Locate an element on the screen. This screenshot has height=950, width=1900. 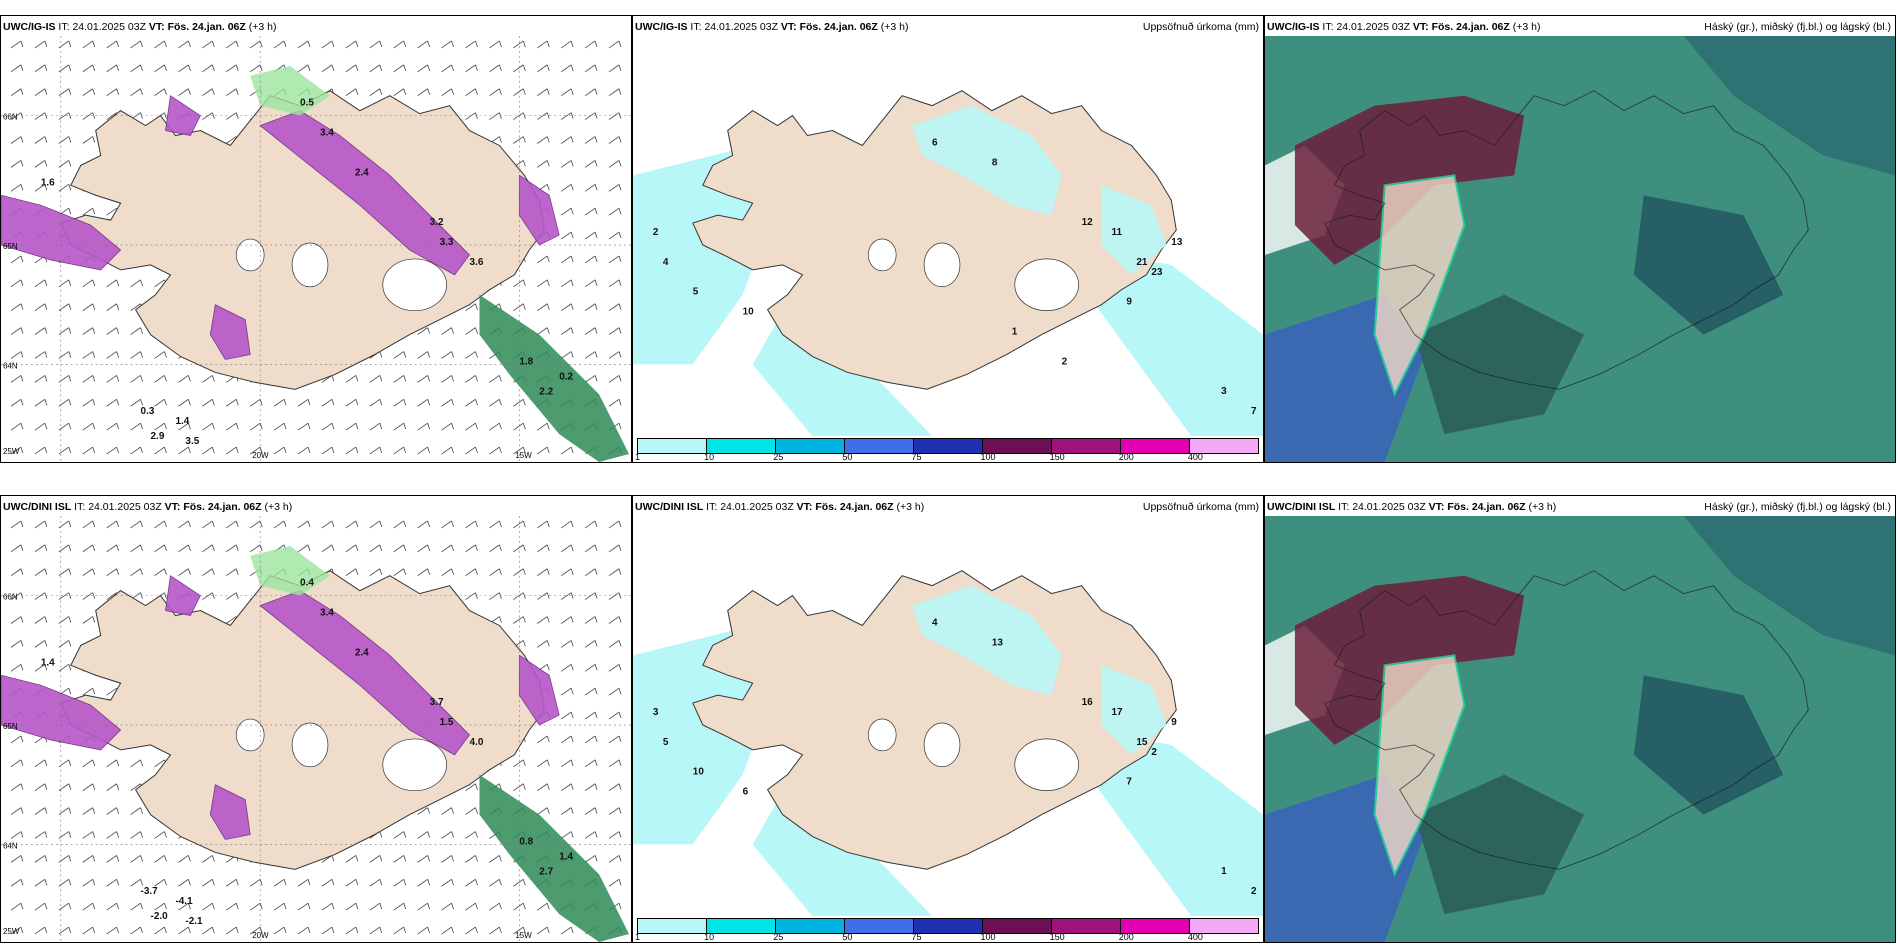
precip-value: 5 is located at coordinates (666, 742).